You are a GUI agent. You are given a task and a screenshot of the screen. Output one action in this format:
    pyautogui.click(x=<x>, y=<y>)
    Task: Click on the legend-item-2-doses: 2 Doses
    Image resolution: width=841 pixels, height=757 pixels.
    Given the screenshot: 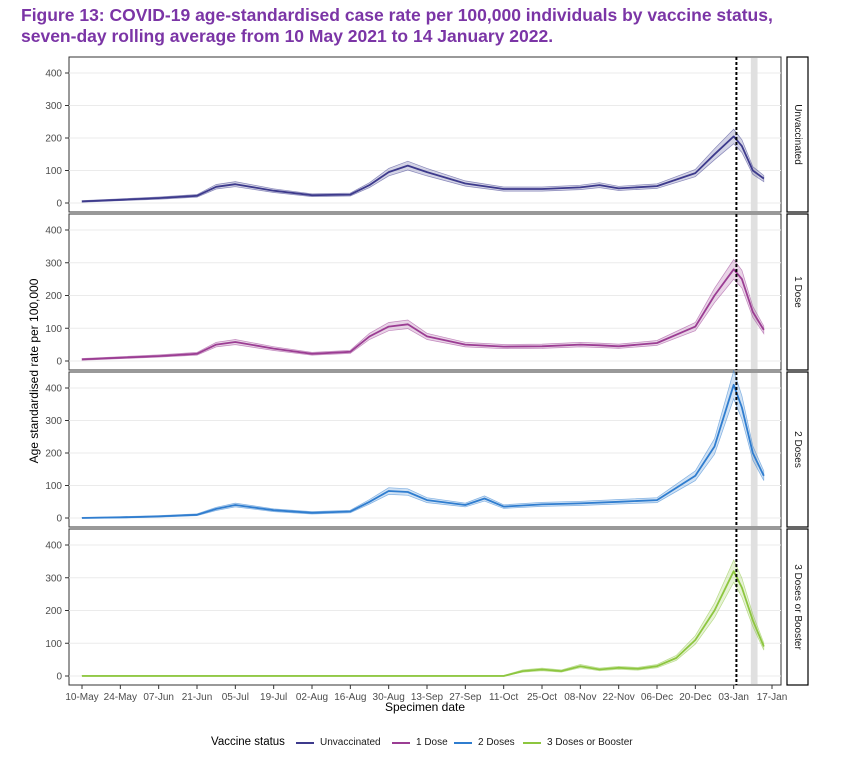 What is the action you would take?
    pyautogui.click(x=484, y=742)
    